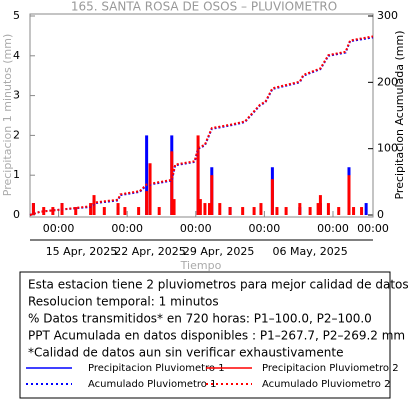  I want to click on y-tick-label: 4, so click(16, 55).